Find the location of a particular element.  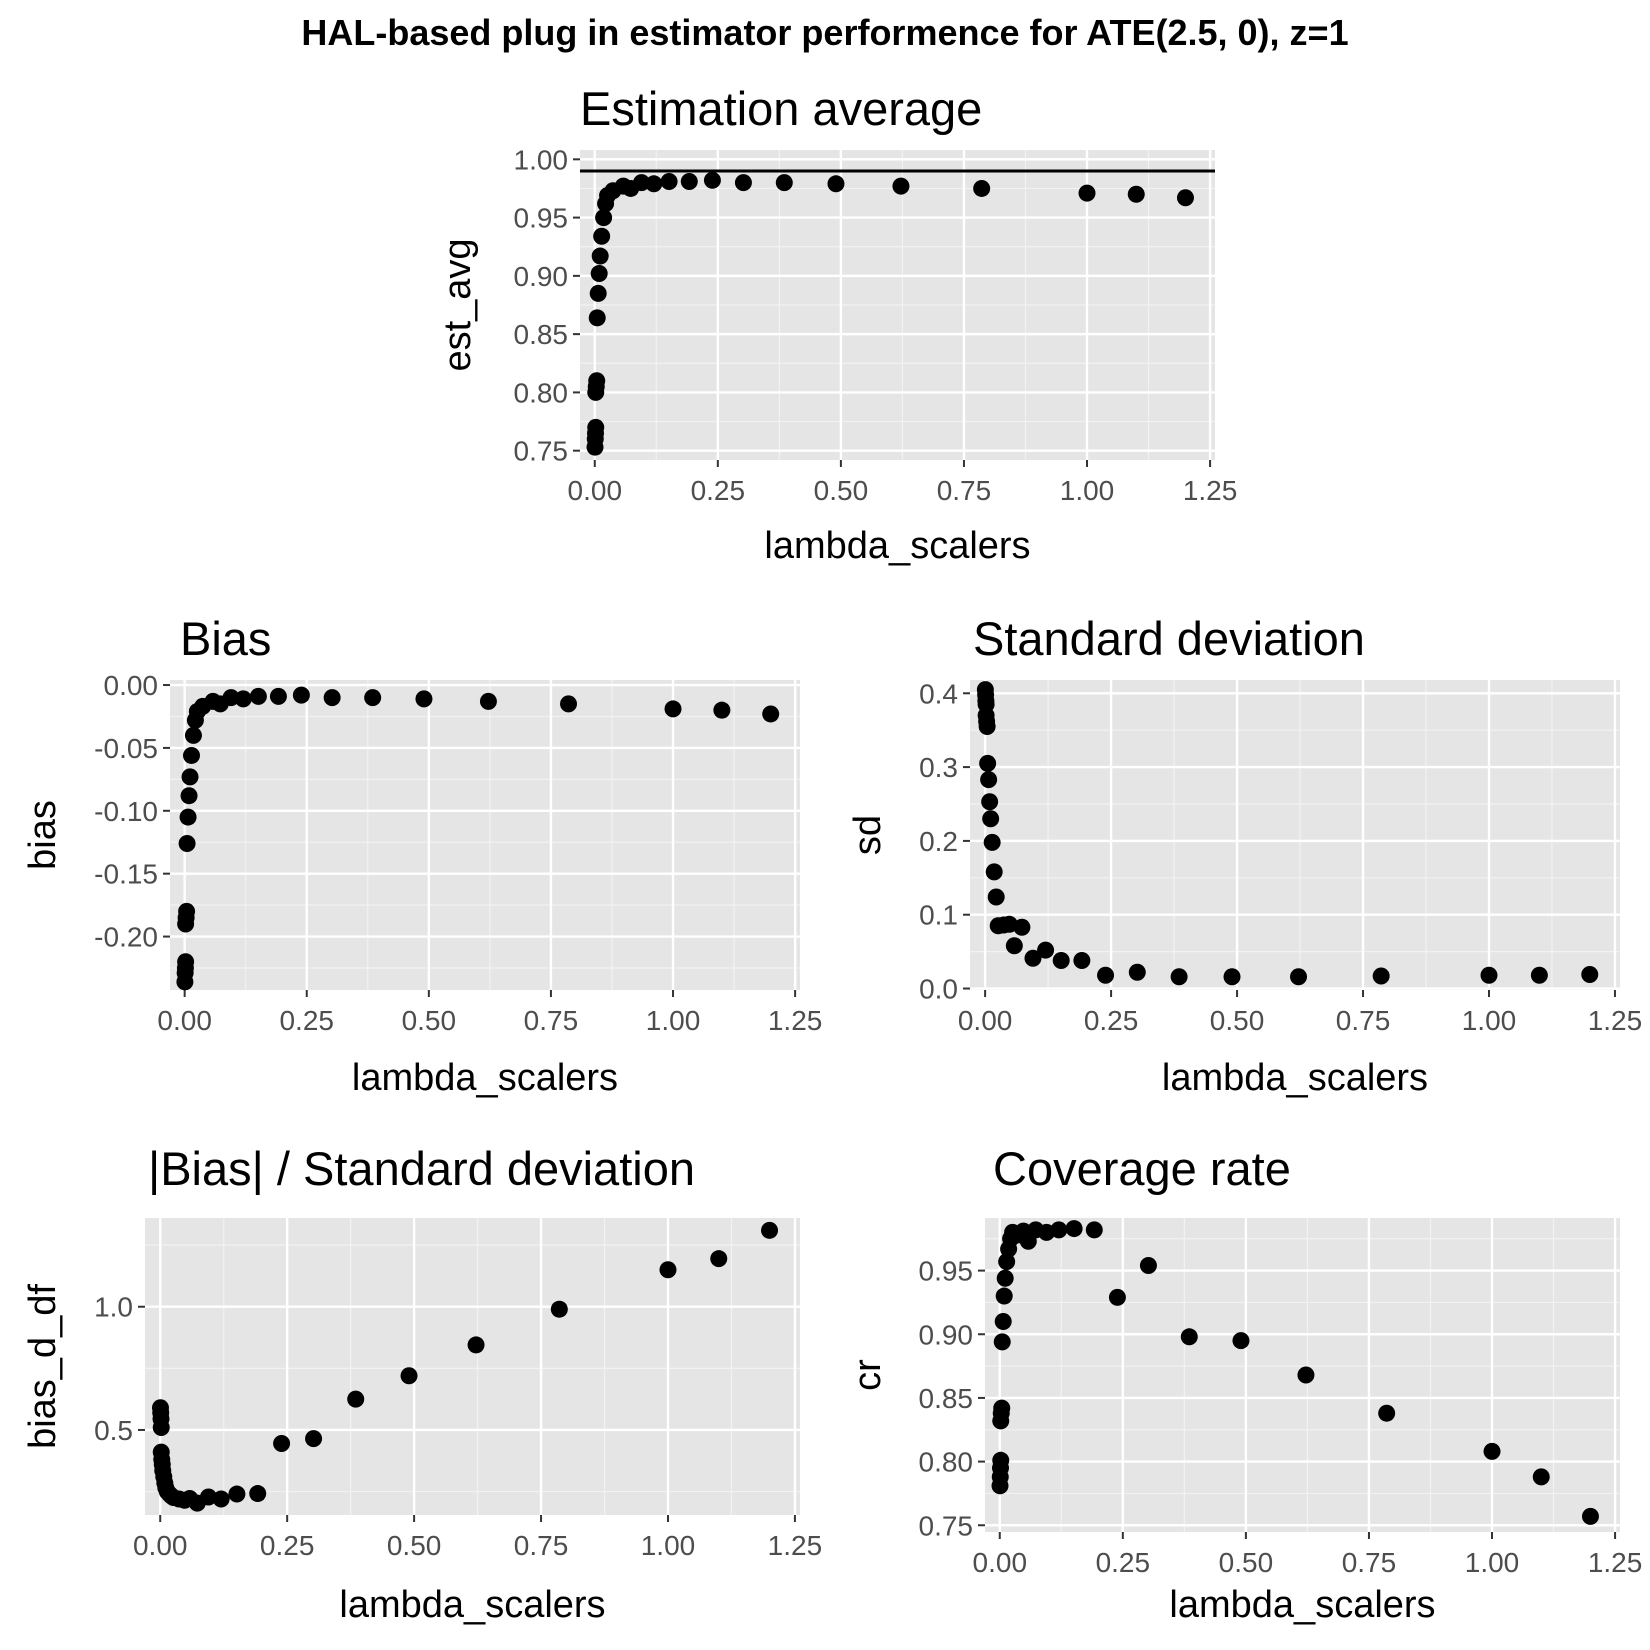

y-axis-label: est_avg is located at coordinates (458, 304).